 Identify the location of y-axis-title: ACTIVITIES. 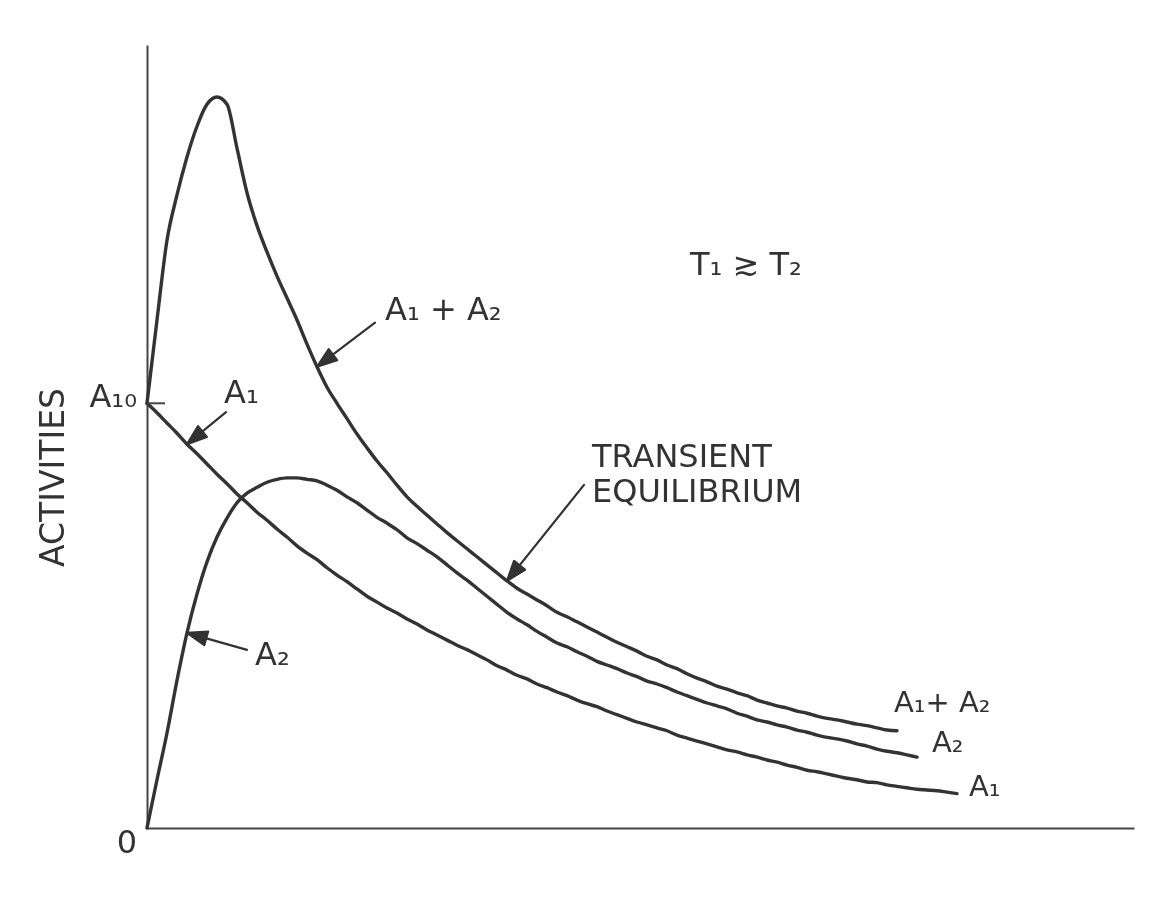
(52, 477).